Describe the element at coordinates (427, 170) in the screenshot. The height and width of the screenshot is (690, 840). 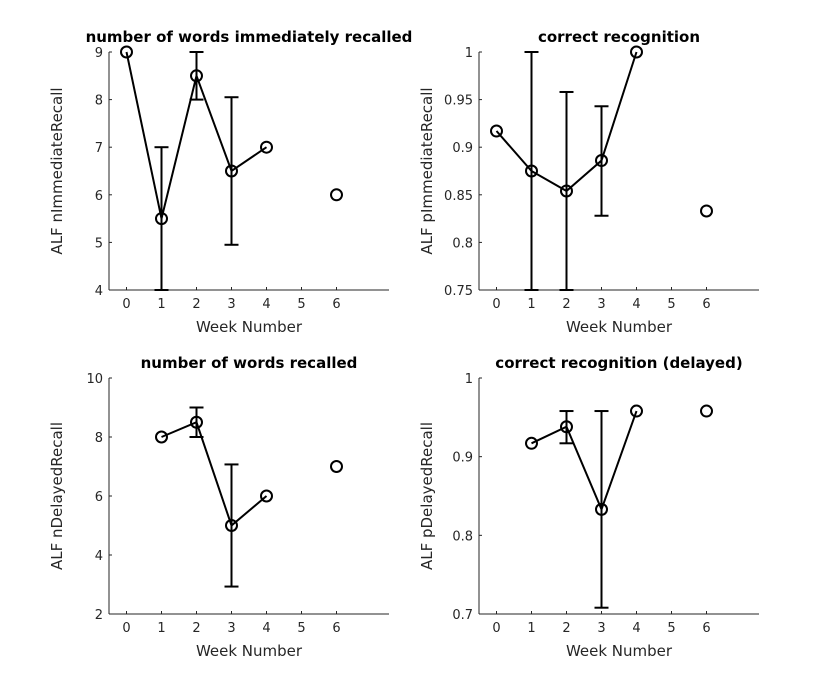
I see `y-axis-label: ALF pImmediateRecall` at that location.